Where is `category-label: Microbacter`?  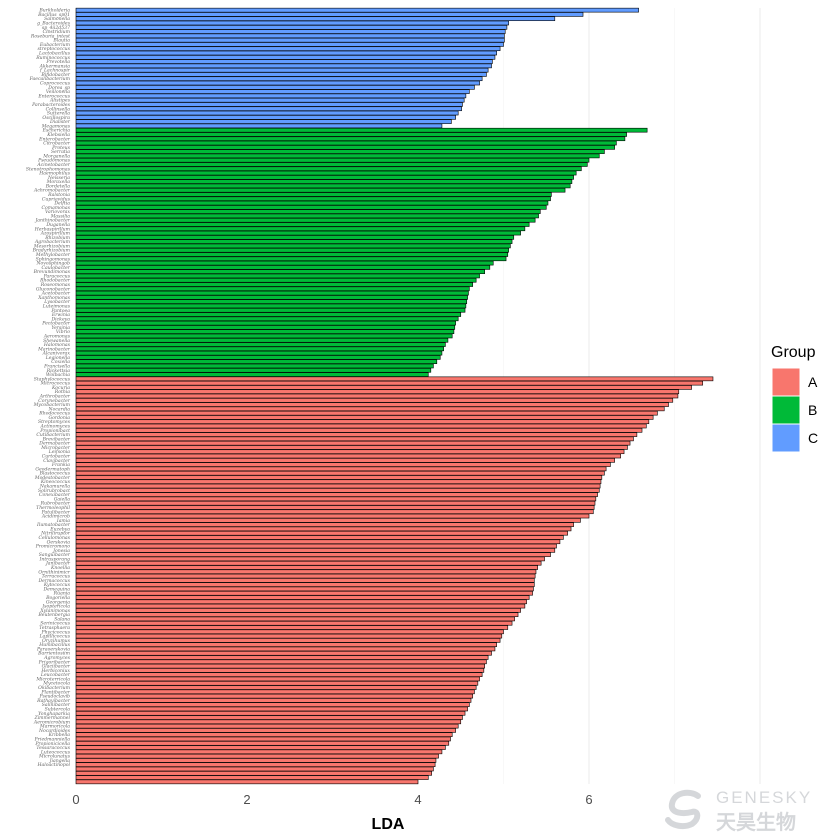 category-label: Microbacter is located at coordinates (55, 448).